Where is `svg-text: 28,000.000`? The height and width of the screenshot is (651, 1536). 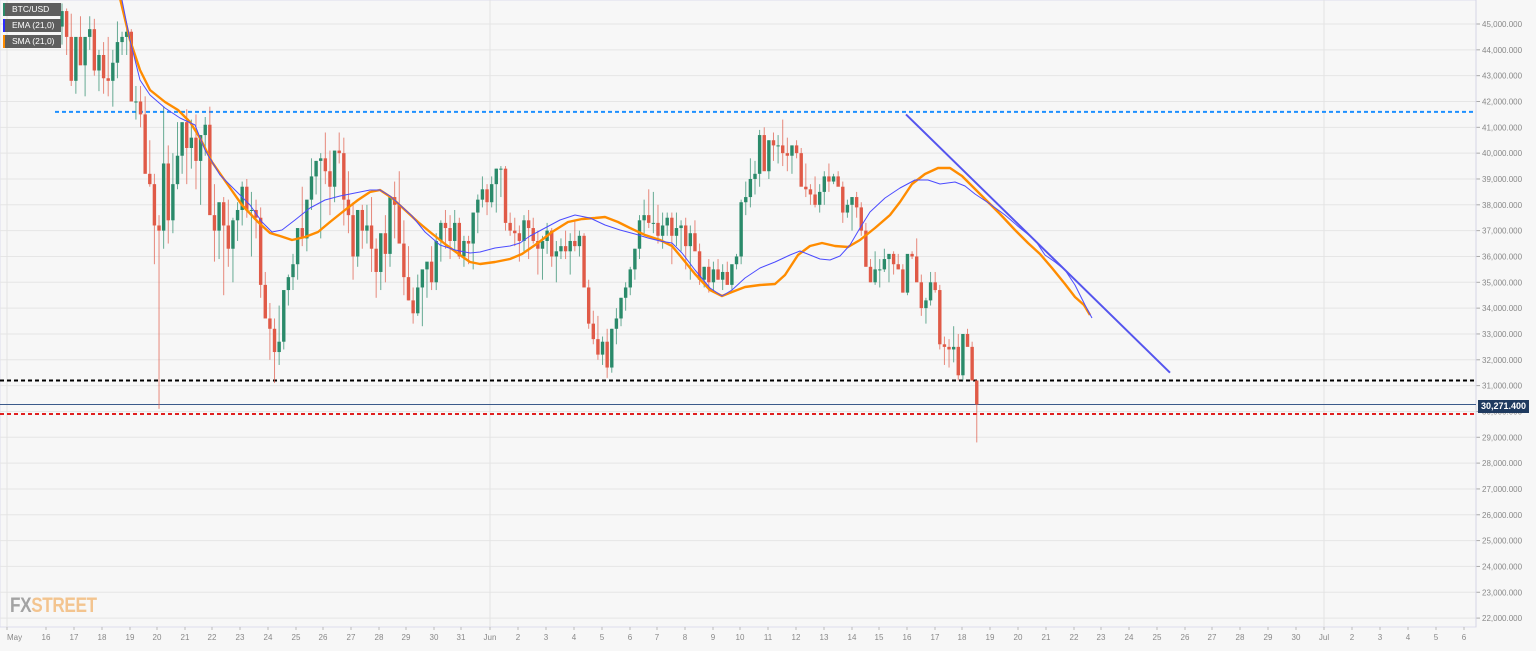
svg-text: 28,000.000 is located at coordinates (1502, 463).